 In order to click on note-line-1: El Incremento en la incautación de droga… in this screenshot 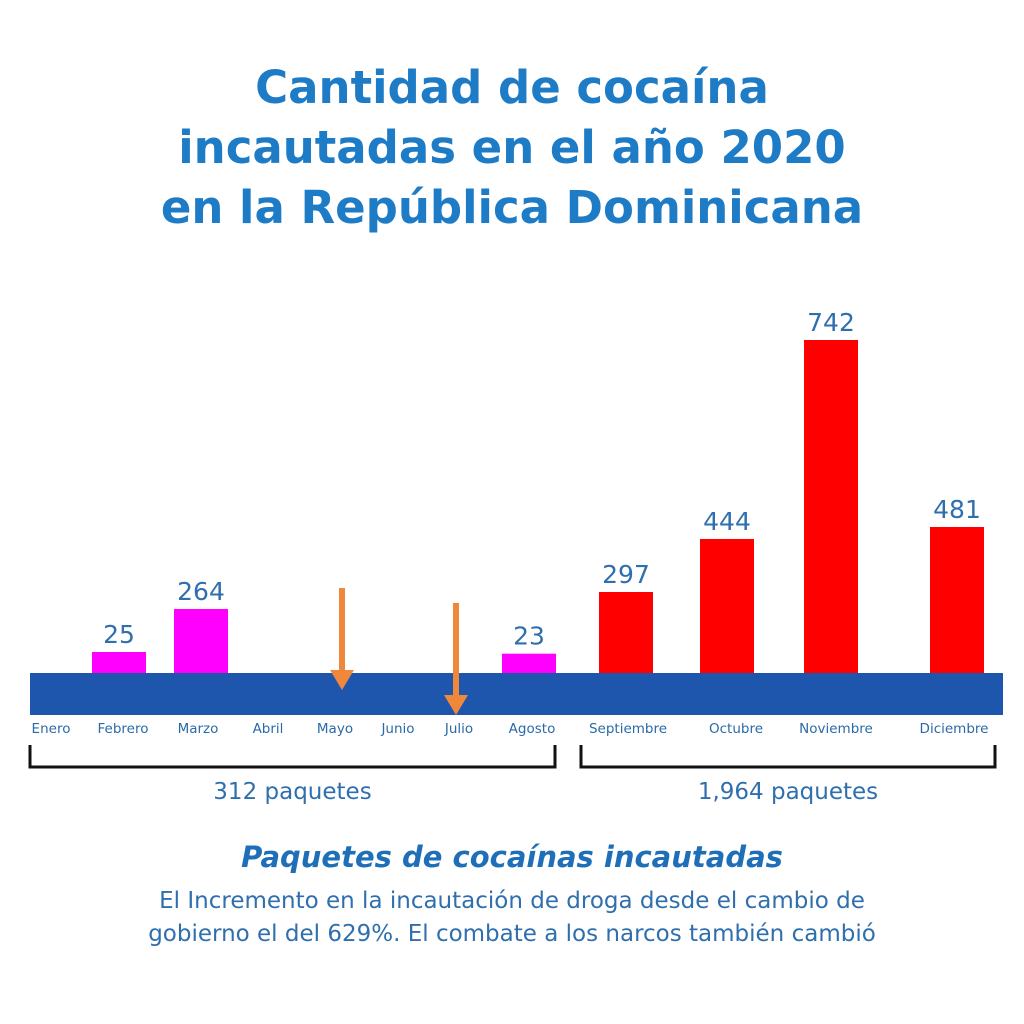, I will do `click(512, 901)`.